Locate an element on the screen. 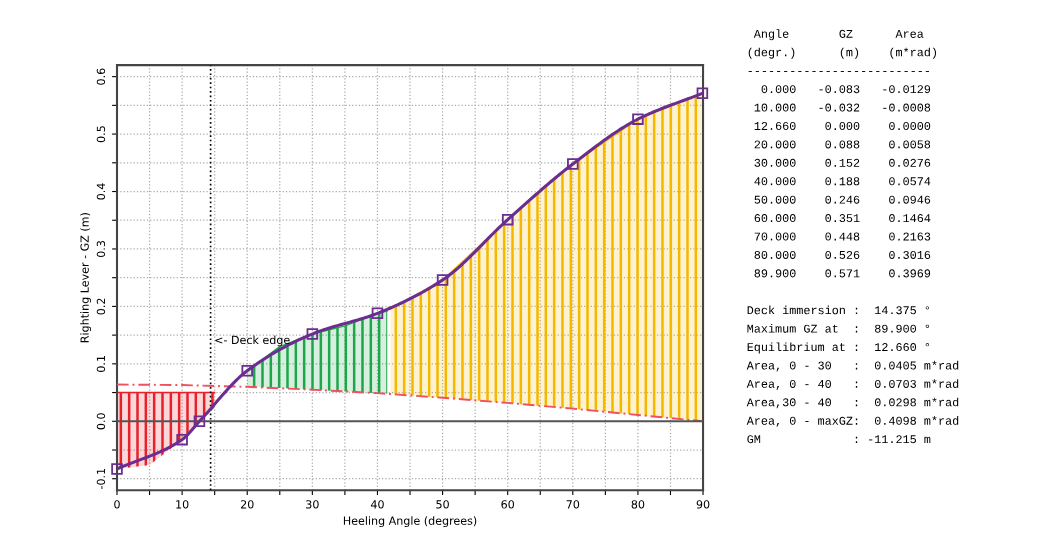  text: Maximum GZ at : 89.900 ° is located at coordinates (838, 328).